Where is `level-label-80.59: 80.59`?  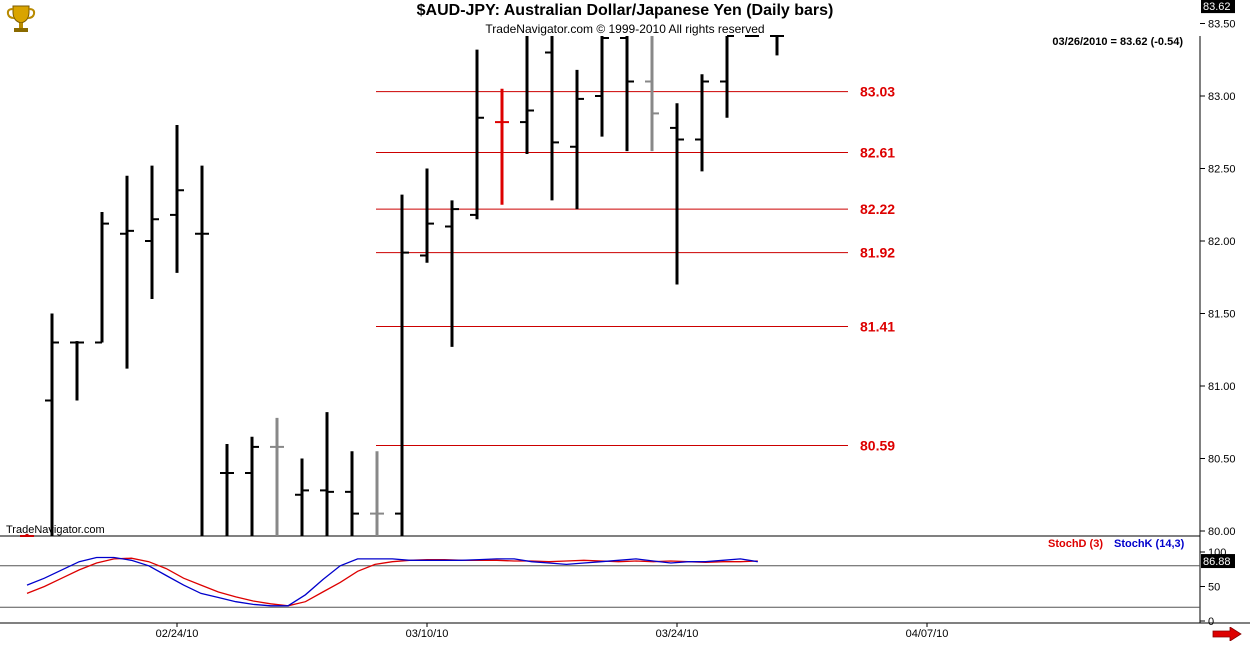 level-label-80.59: 80.59 is located at coordinates (877, 445).